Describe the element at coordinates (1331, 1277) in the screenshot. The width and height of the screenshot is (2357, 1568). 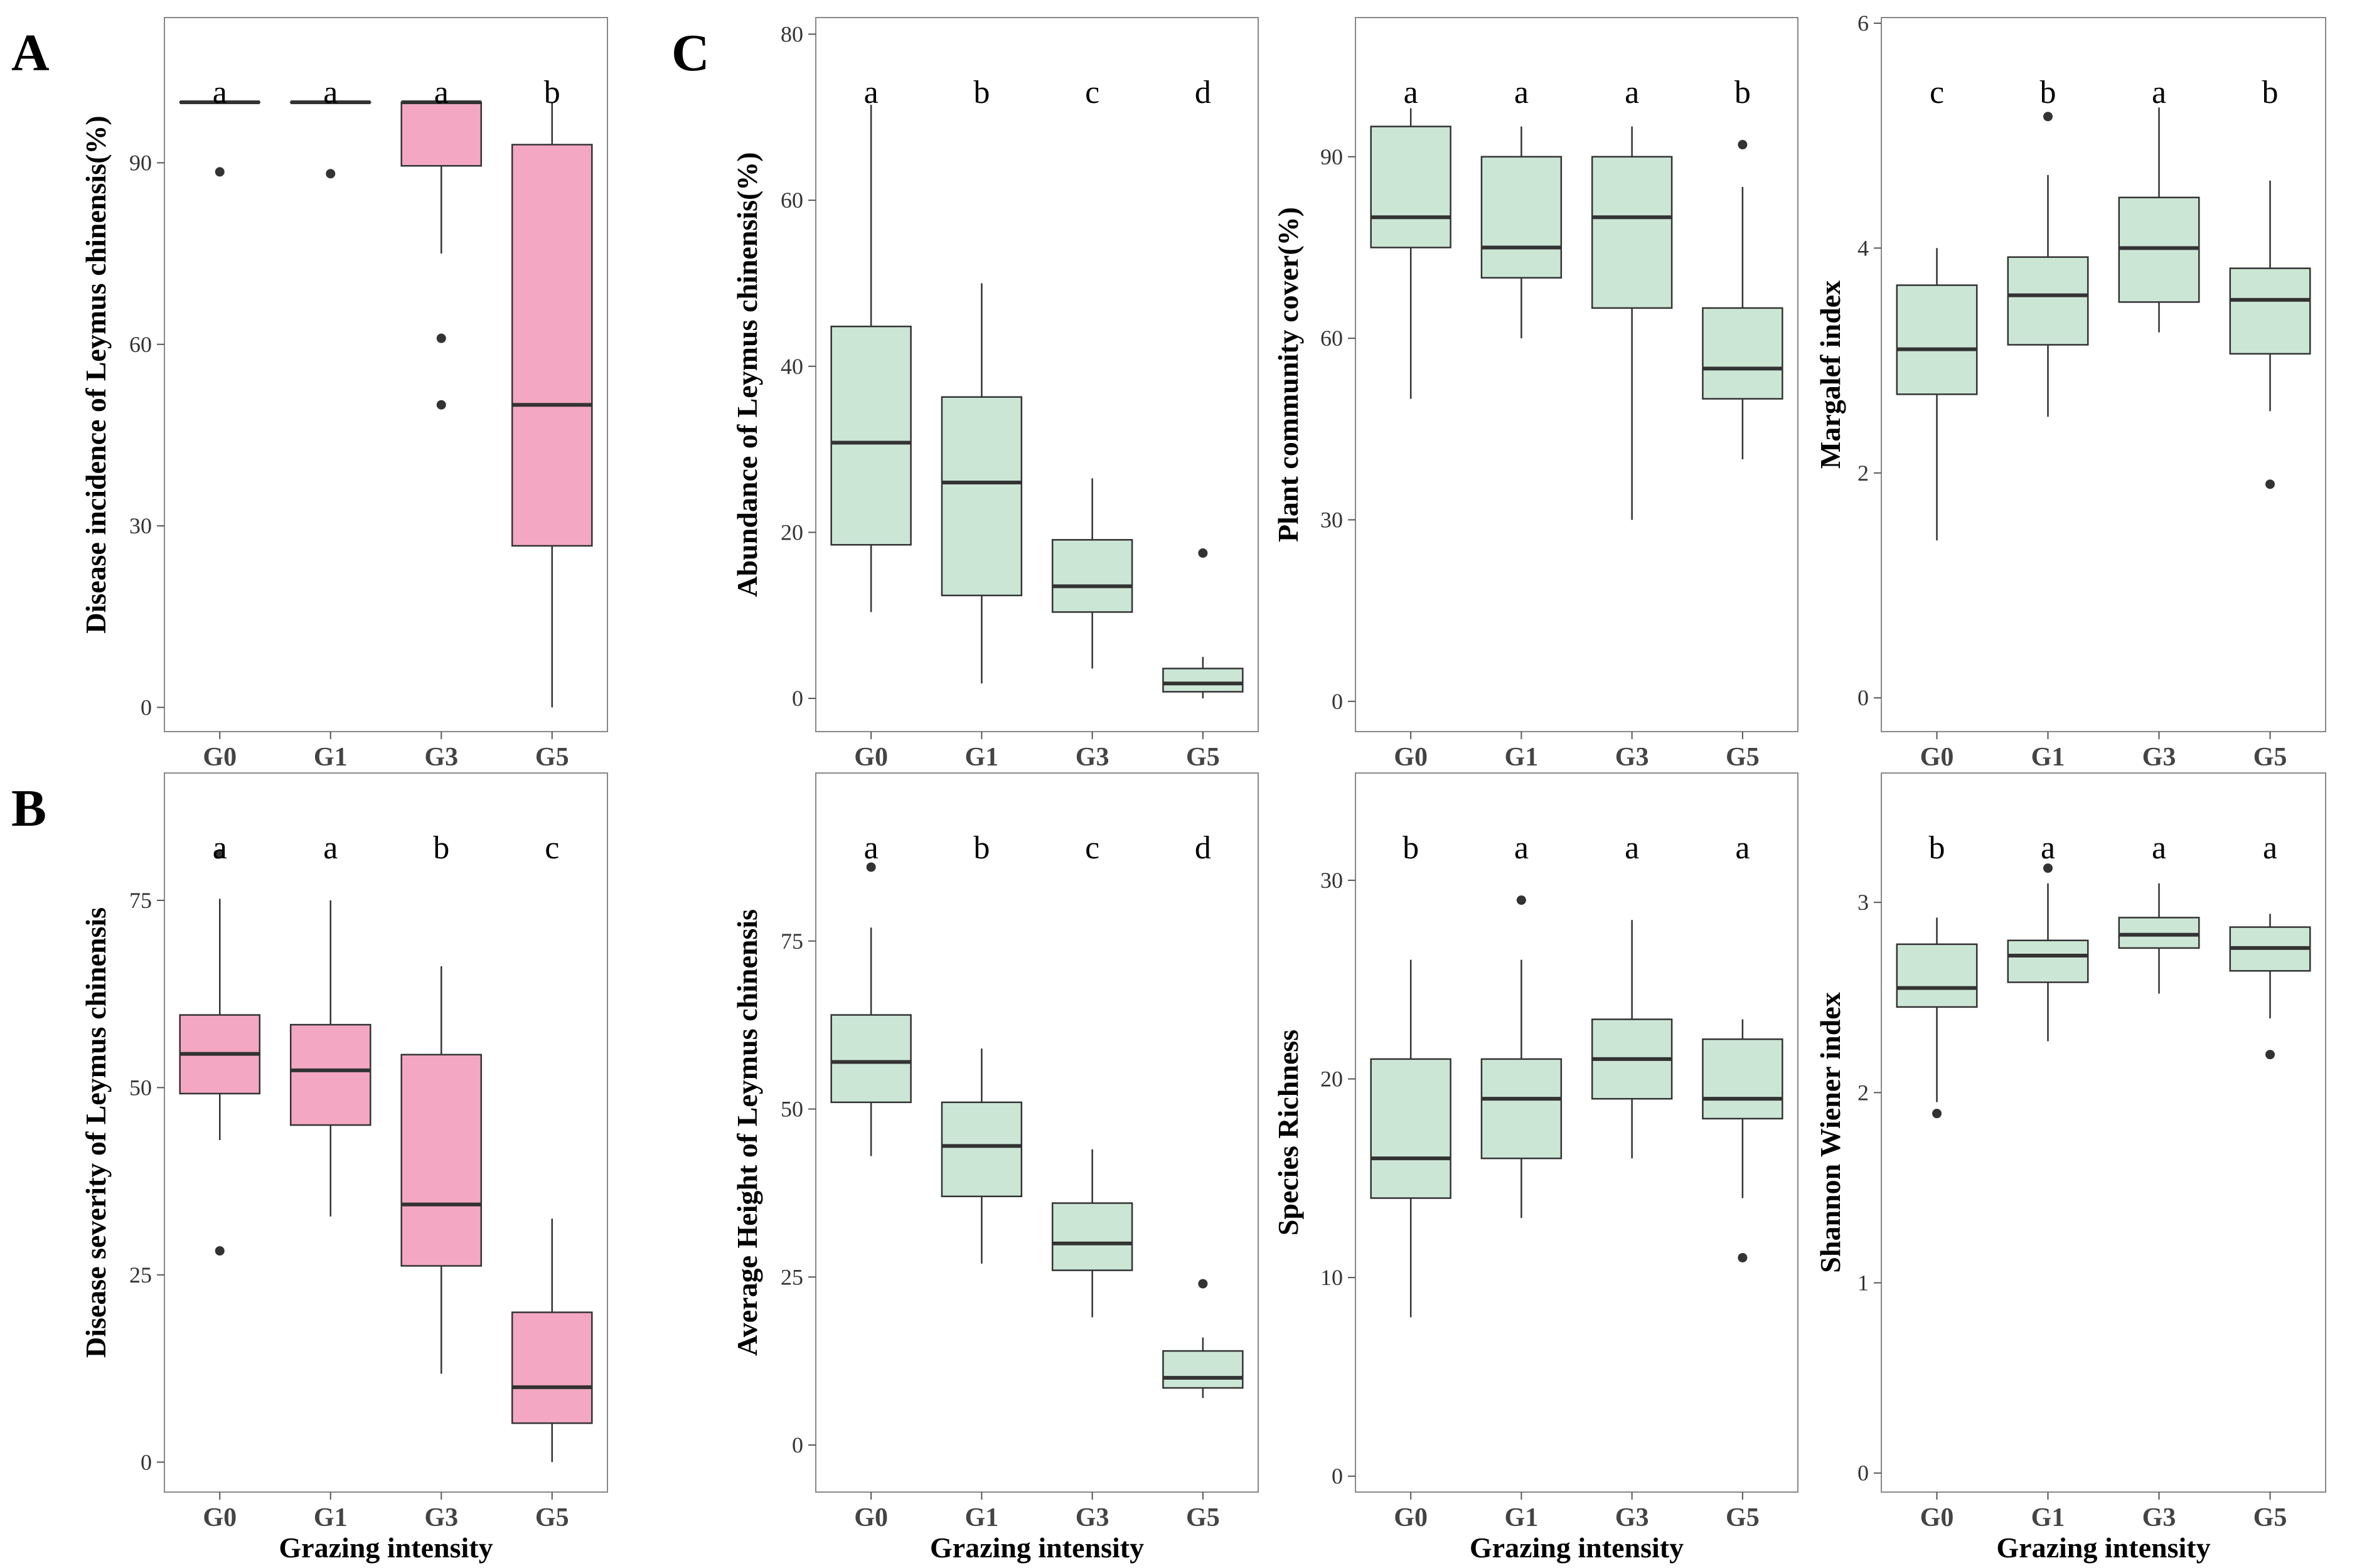
I see `y-tick-label: 10` at that location.